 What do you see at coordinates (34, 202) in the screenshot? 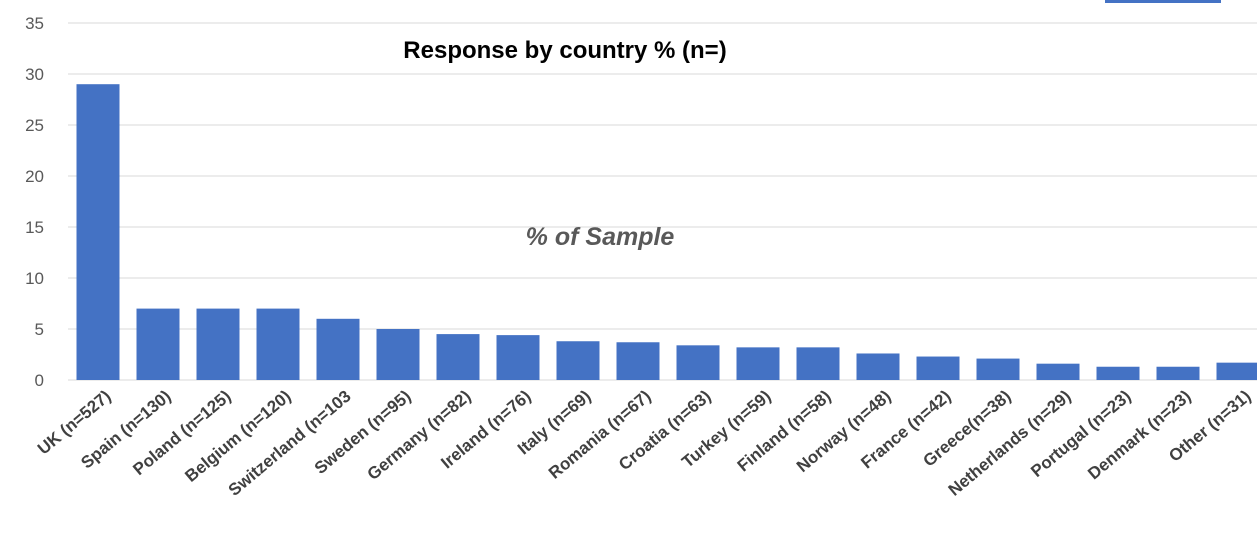
I see `y-axis-ticks: 0 5 10 15 20 25 30 35` at bounding box center [34, 202].